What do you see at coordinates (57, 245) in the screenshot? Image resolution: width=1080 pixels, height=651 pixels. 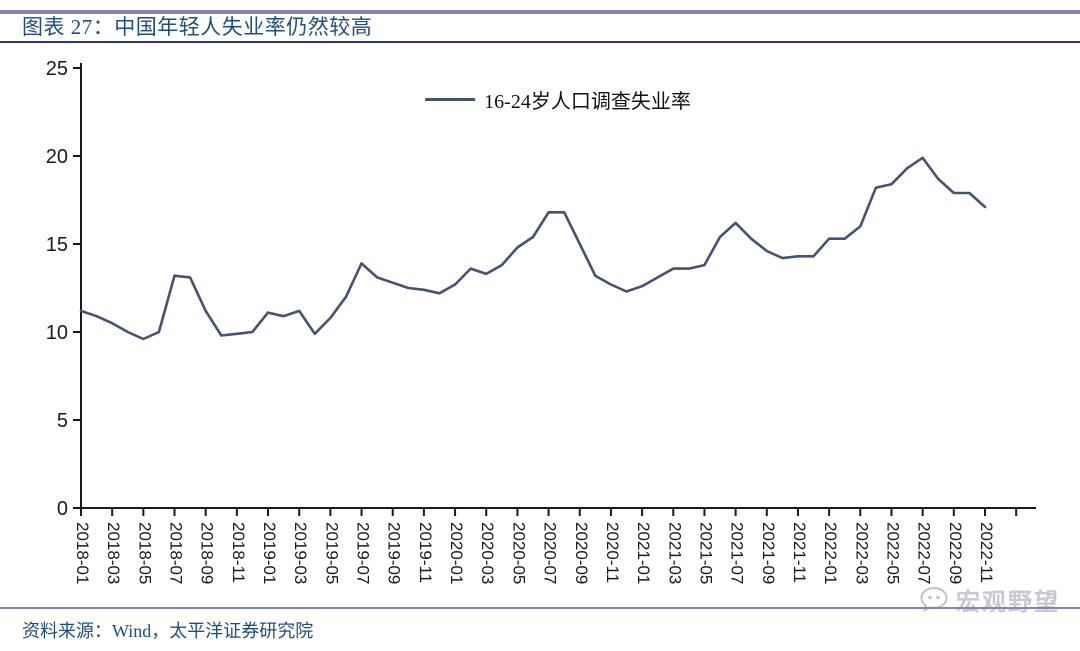 I see `y-tick-label: 15` at bounding box center [57, 245].